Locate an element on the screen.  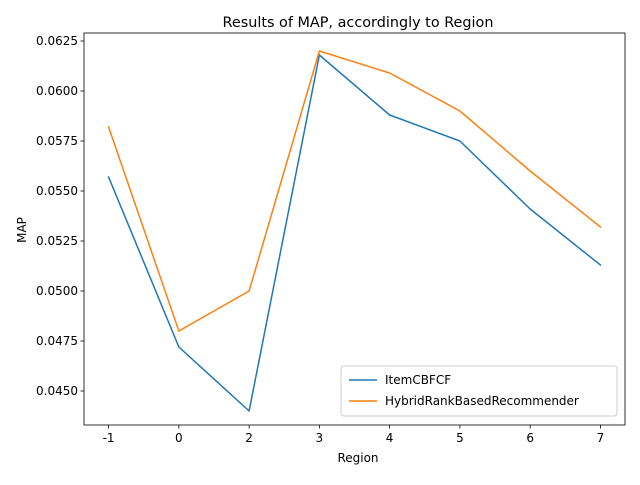
chart-title: Results of MAP, accordingly to Region is located at coordinates (358, 23).